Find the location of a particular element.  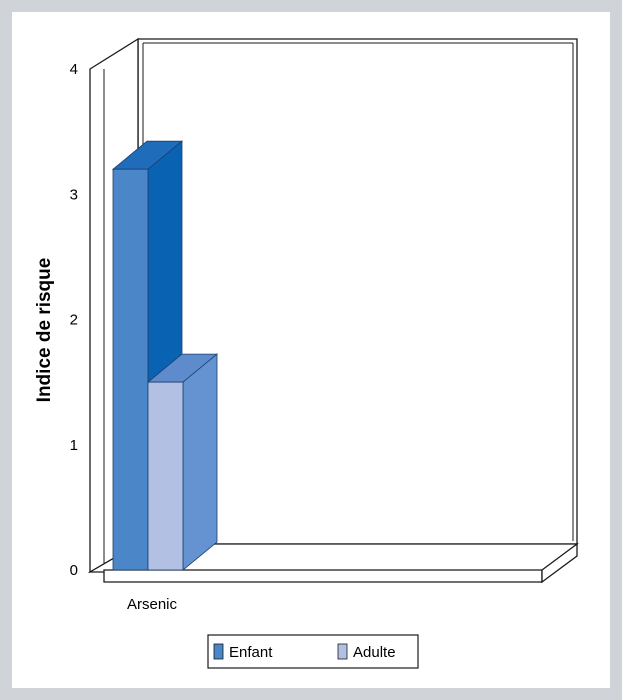

y-tick-label: 3 is located at coordinates (74, 194).